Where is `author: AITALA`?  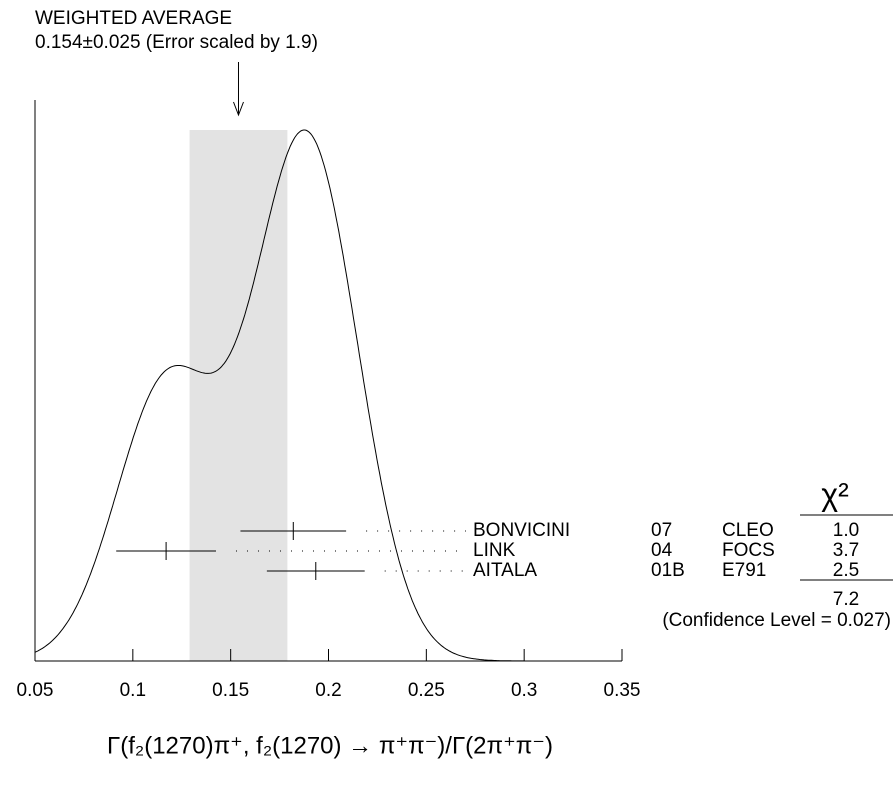 author: AITALA is located at coordinates (505, 570).